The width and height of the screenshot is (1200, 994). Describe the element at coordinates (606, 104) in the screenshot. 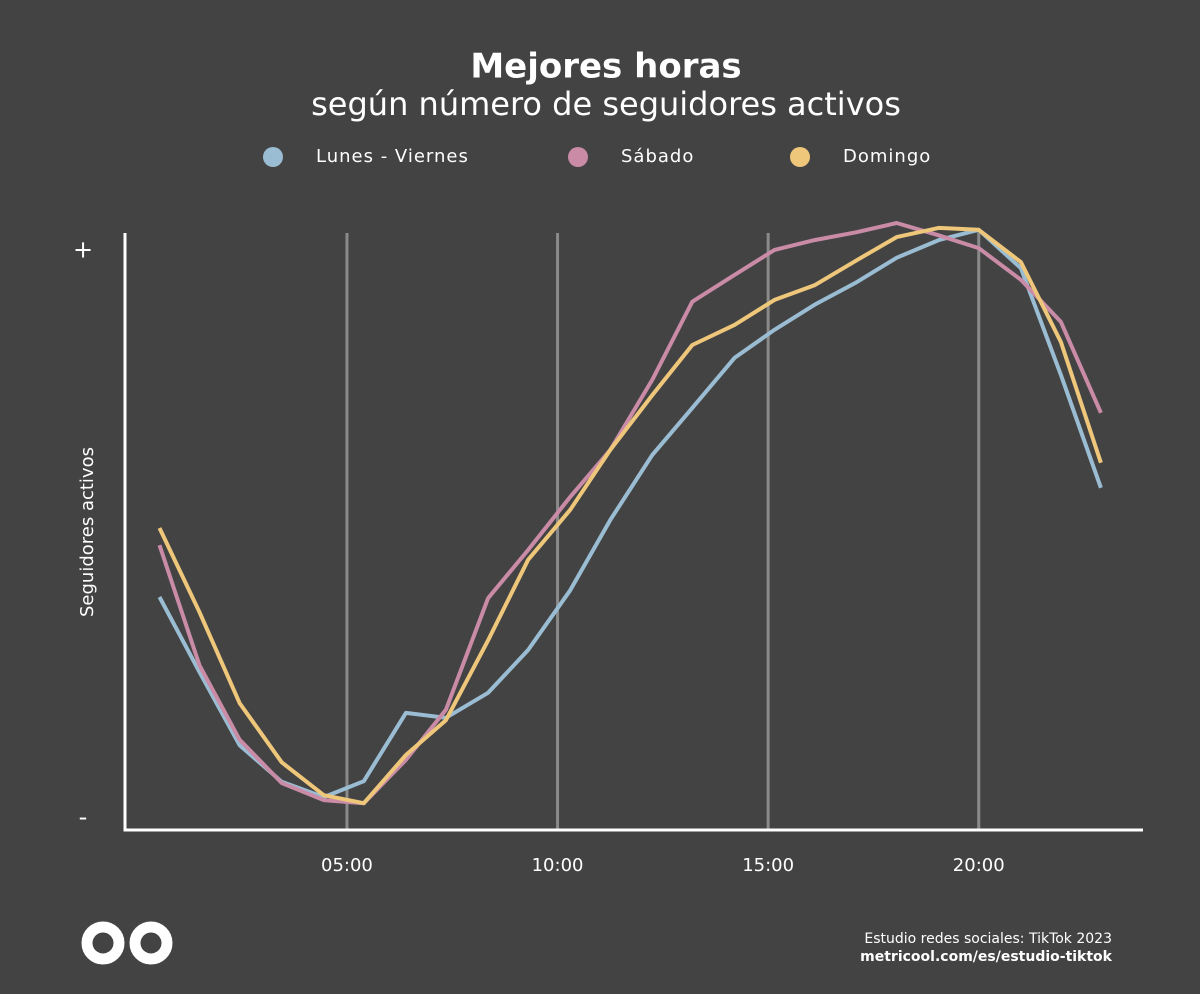

I see `chart-subtitle: según número de seguidores activos` at that location.